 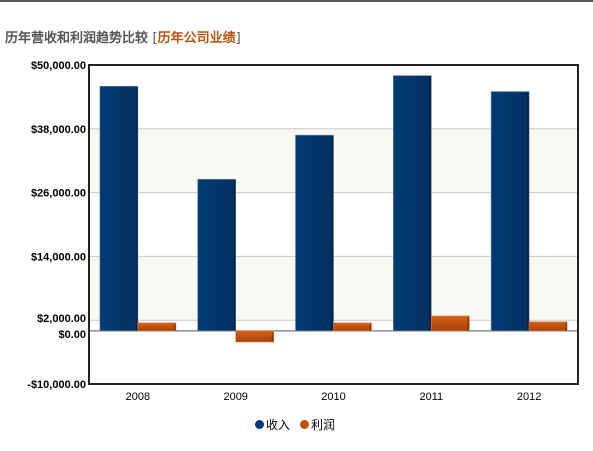 What do you see at coordinates (304, 424) in the screenshot?
I see `legend-profit-marker` at bounding box center [304, 424].